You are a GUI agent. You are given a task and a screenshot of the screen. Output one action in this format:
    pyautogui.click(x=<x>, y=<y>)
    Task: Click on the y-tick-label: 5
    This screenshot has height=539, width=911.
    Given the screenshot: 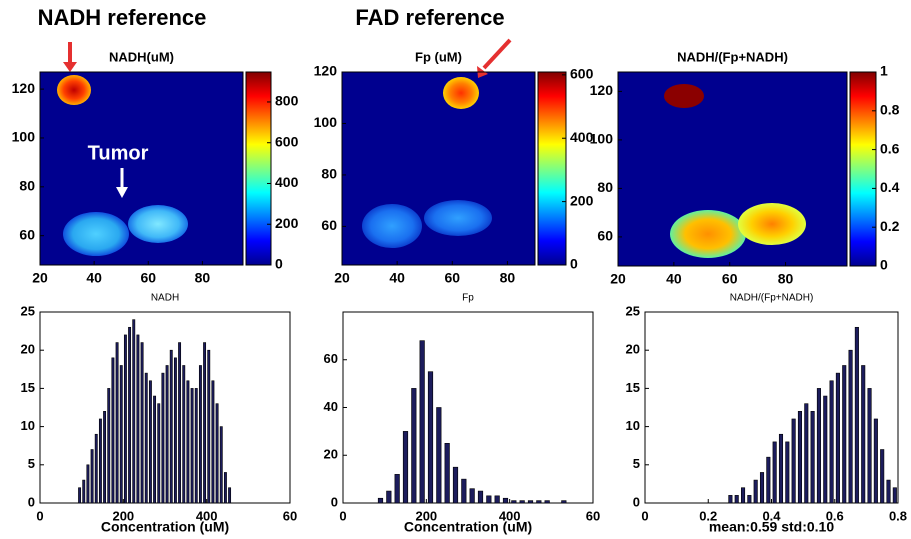 What is the action you would take?
    pyautogui.click(x=636, y=463)
    